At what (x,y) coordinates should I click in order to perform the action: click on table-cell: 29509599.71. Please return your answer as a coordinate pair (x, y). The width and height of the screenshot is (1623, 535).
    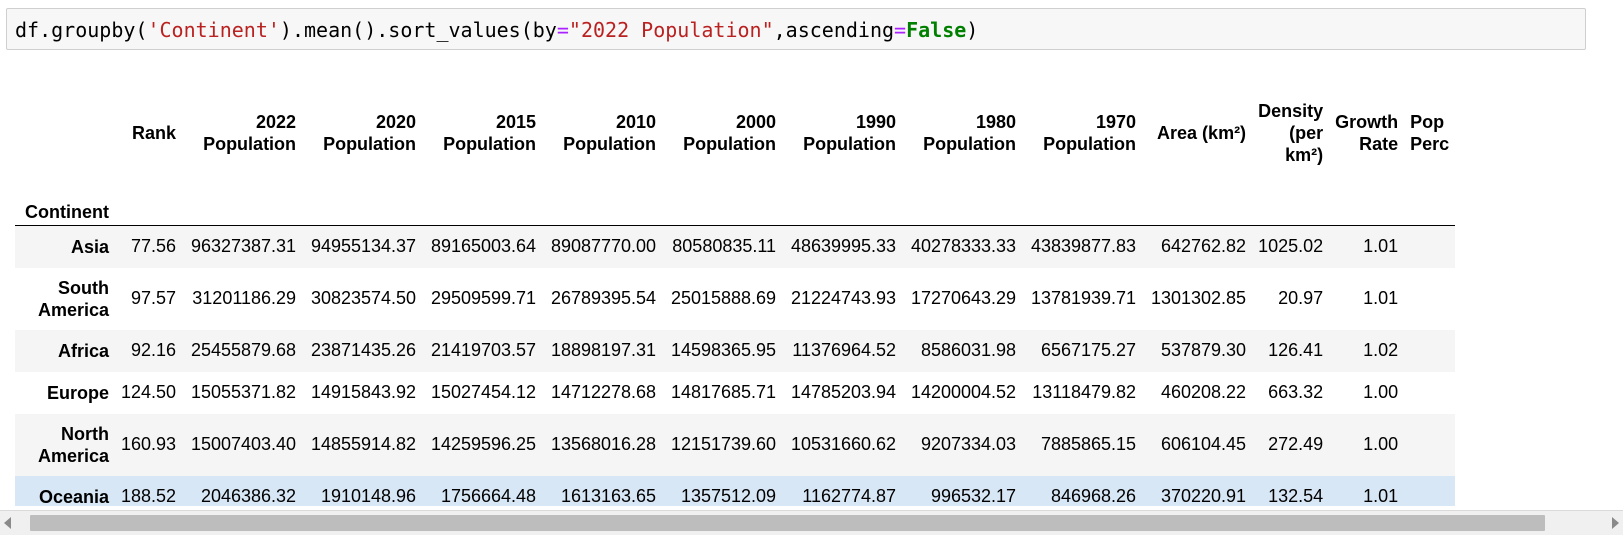
    Looking at the image, I should click on (483, 298).